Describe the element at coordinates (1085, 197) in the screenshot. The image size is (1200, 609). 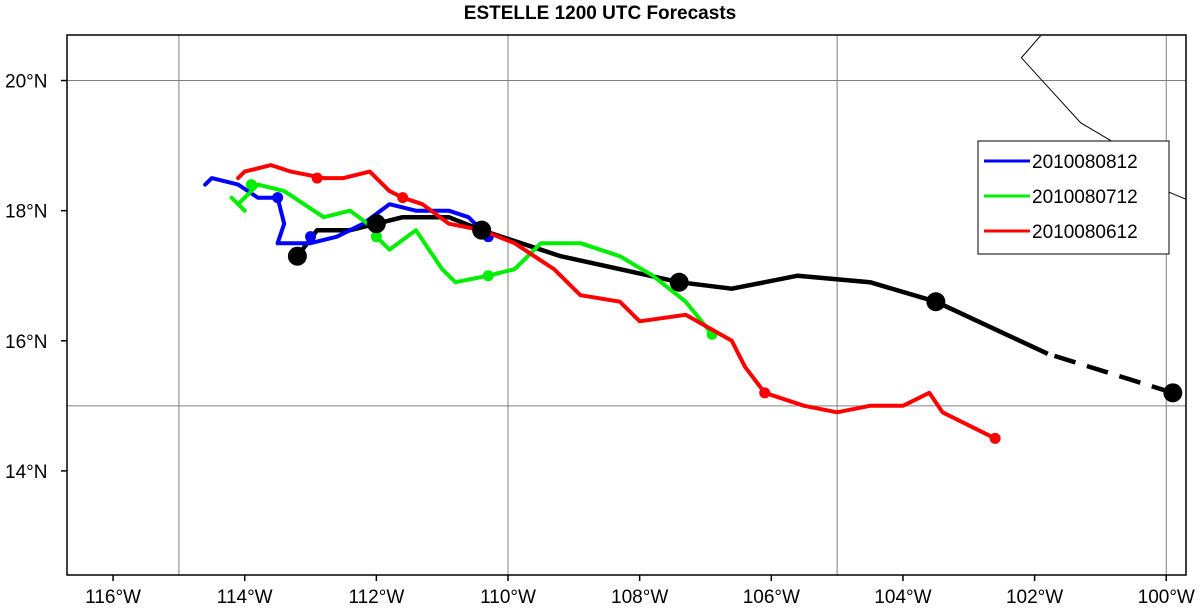
I see `legend-label-series-2: 2010080712` at that location.